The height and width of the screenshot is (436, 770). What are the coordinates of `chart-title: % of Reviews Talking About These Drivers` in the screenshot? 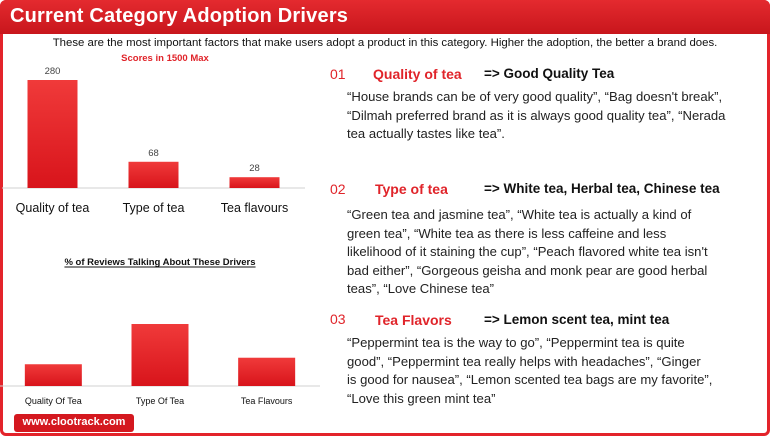 It's located at (159, 262).